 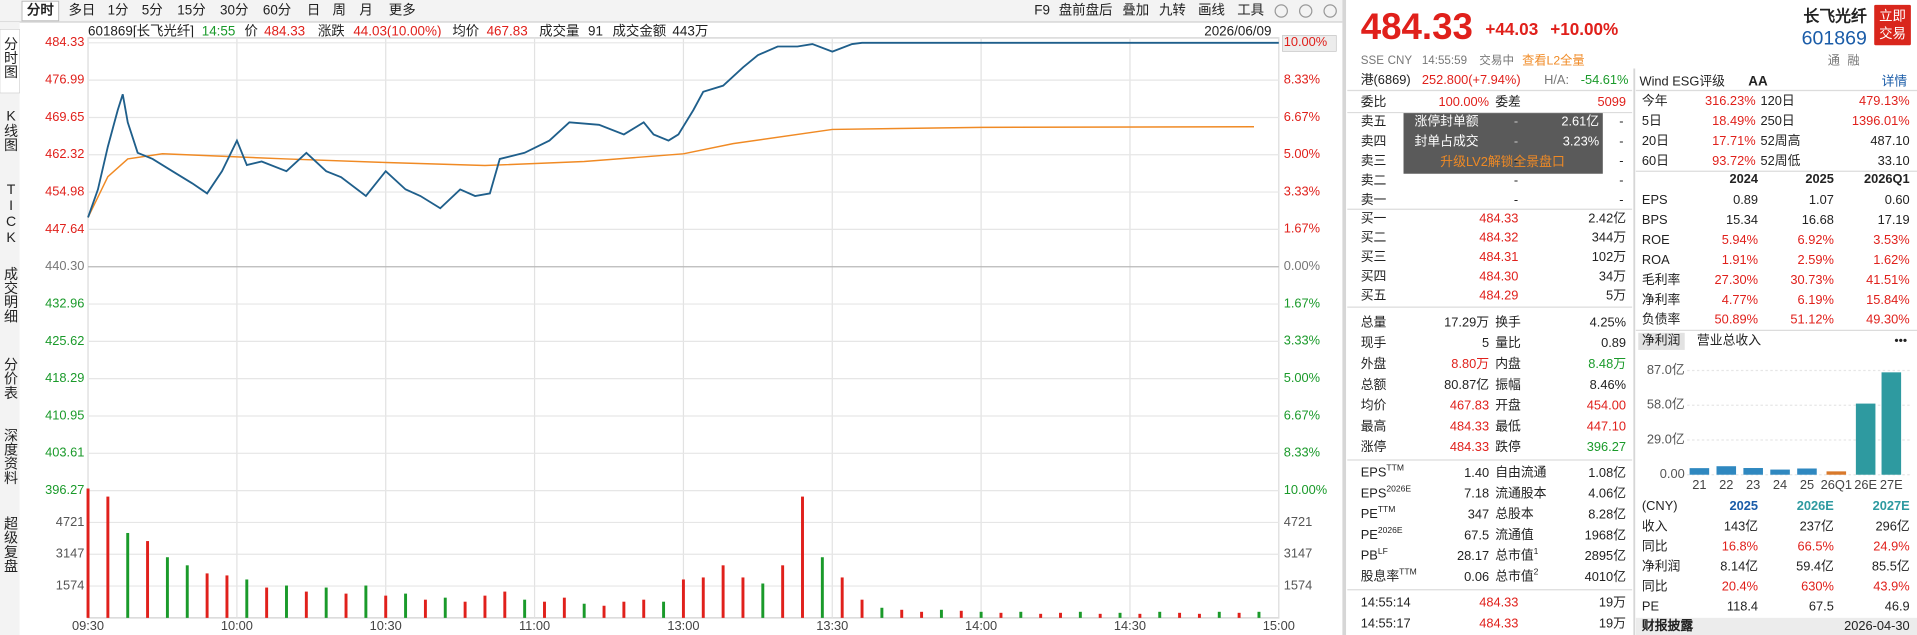 I want to click on label: 买三, so click(x=1374, y=256).